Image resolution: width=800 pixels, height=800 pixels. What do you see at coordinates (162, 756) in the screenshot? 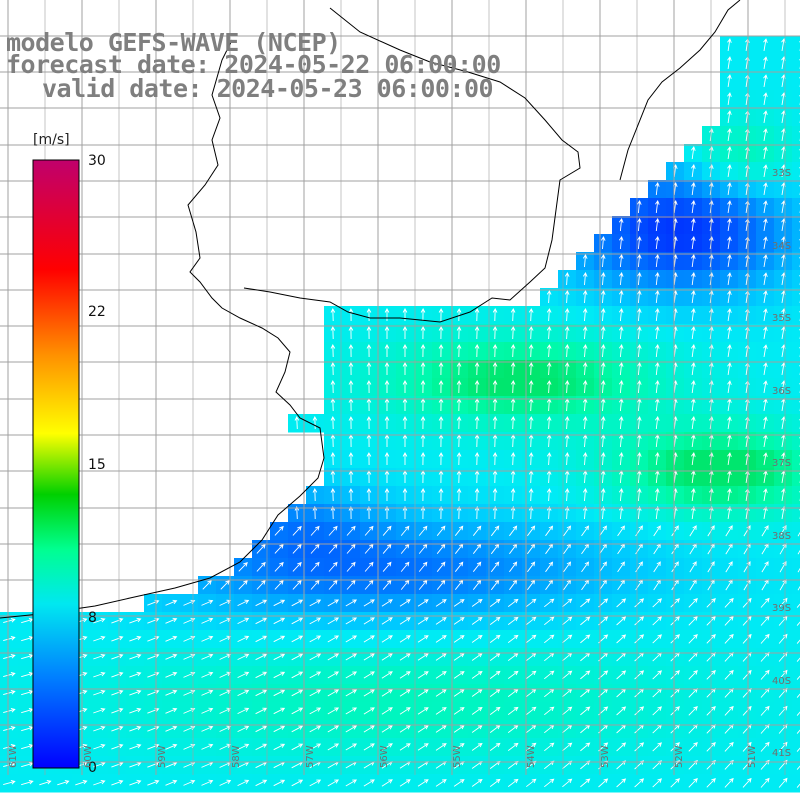
I see `lon-label: 59W` at bounding box center [162, 756].